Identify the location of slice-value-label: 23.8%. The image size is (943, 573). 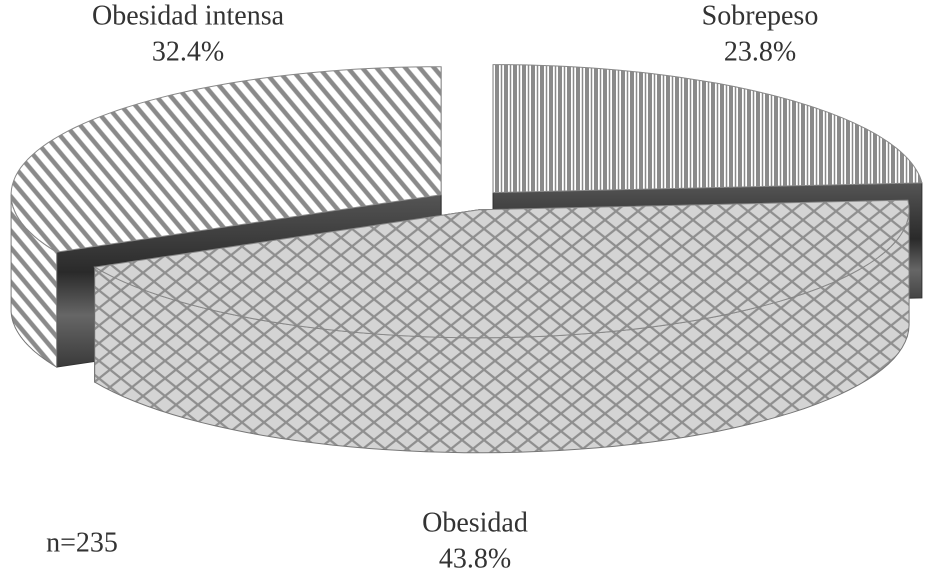
(760, 51).